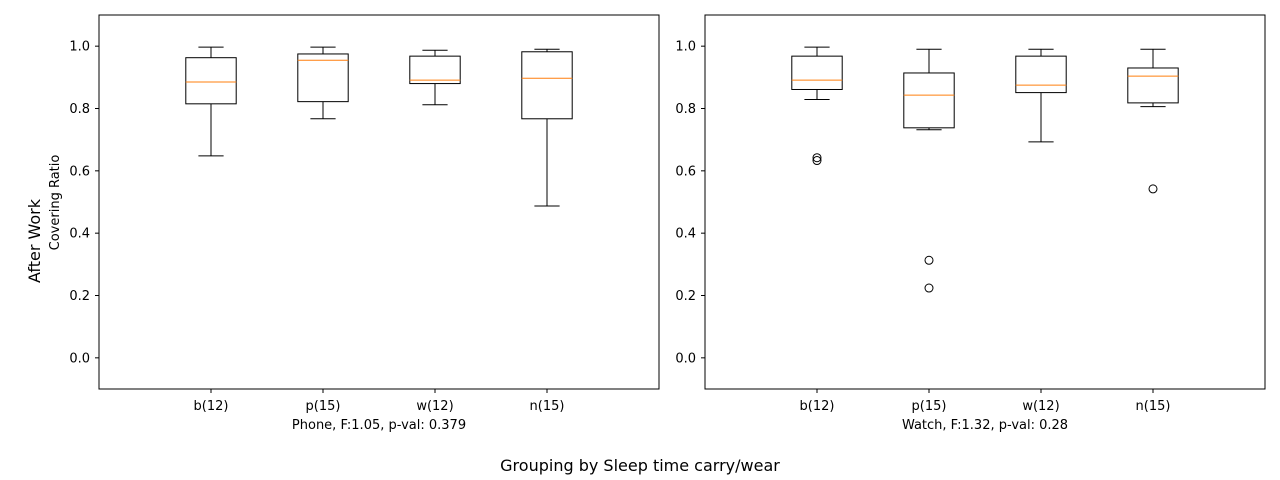 The height and width of the screenshot is (480, 1280). What do you see at coordinates (640, 465) in the screenshot?
I see `figure-xlabel: Grouping by Sleep time carry/wear` at bounding box center [640, 465].